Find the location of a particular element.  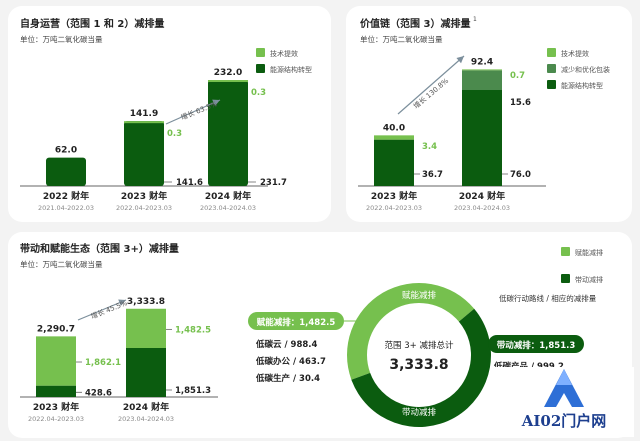

panel3-s0-label-1: 1,482.5 is located at coordinates (193, 330).